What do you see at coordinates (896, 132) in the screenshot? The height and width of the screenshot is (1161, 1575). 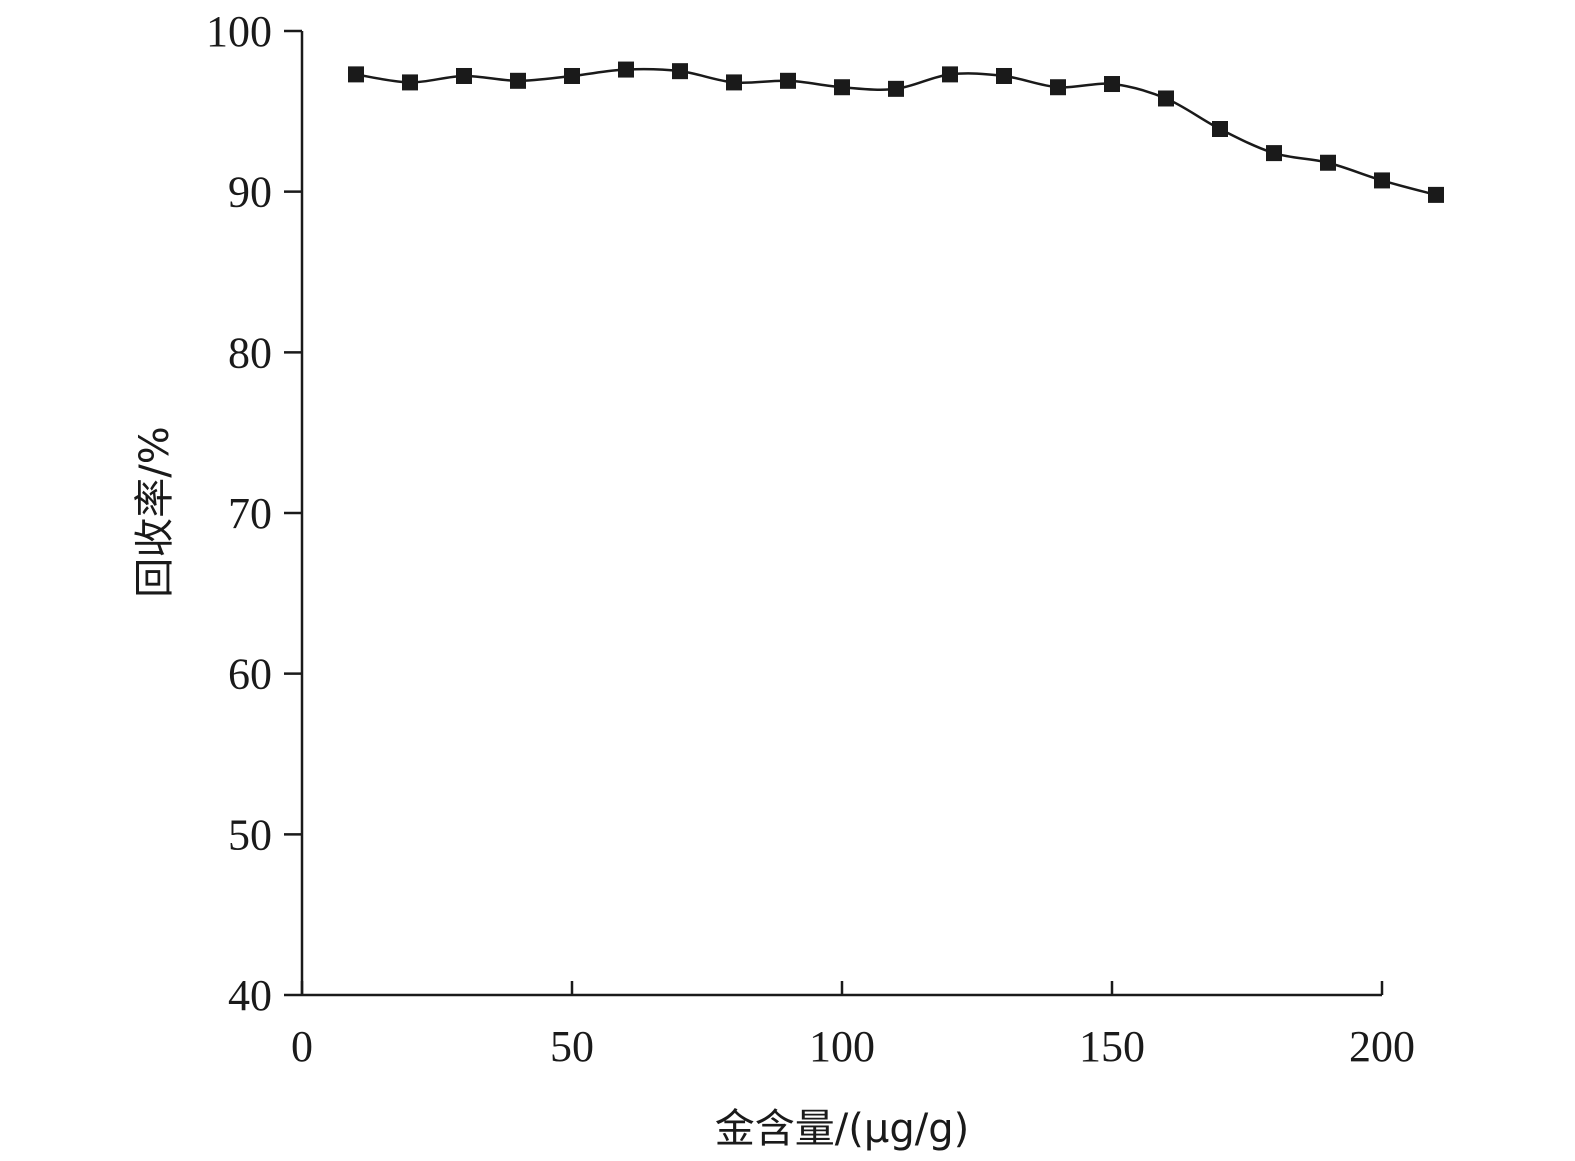 I see `data-points` at bounding box center [896, 132].